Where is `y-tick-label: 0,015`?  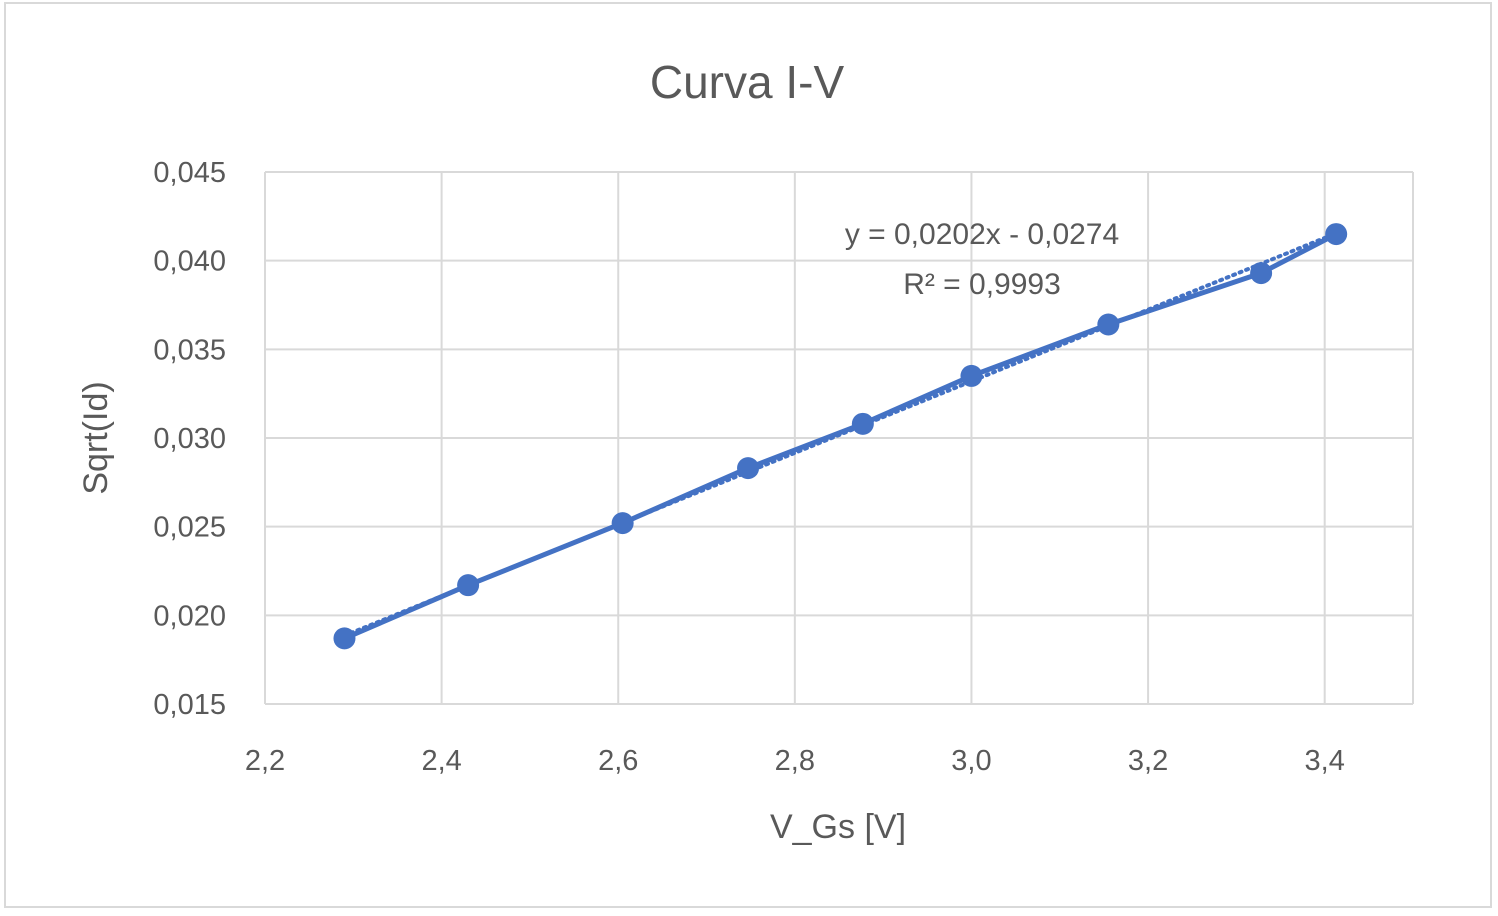
y-tick-label: 0,015 is located at coordinates (189, 705).